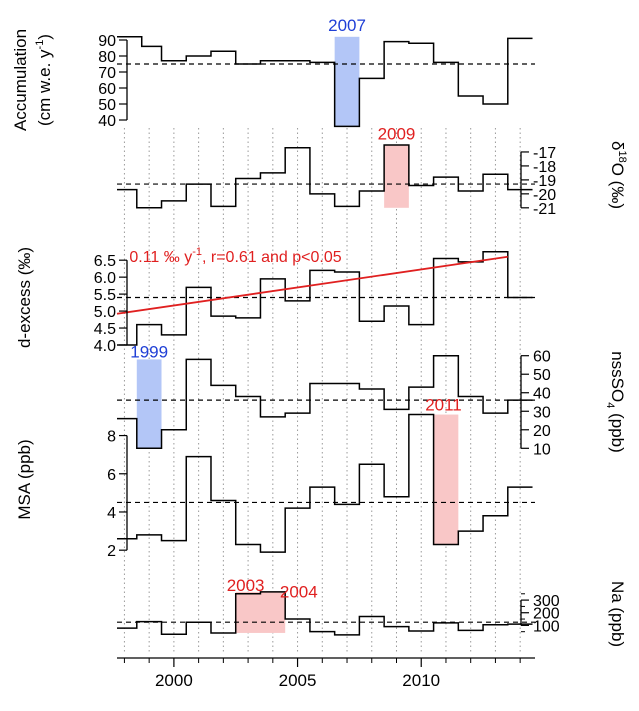 The height and width of the screenshot is (711, 639). I want to click on highlight-label-msa-0: 2011, so click(443, 405).